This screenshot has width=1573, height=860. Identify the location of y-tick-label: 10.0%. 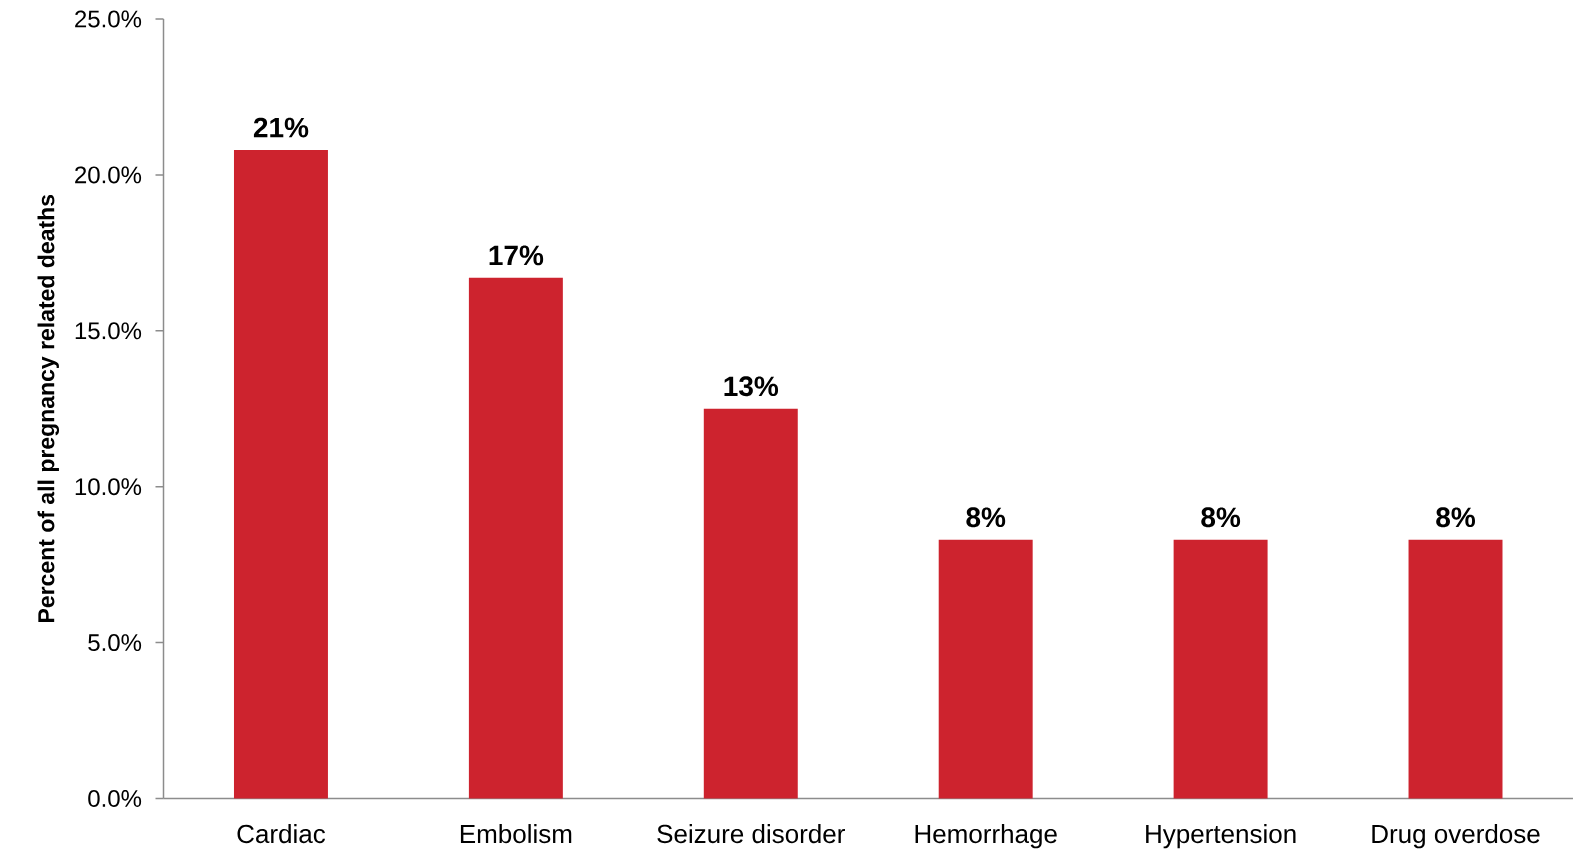
(108, 487).